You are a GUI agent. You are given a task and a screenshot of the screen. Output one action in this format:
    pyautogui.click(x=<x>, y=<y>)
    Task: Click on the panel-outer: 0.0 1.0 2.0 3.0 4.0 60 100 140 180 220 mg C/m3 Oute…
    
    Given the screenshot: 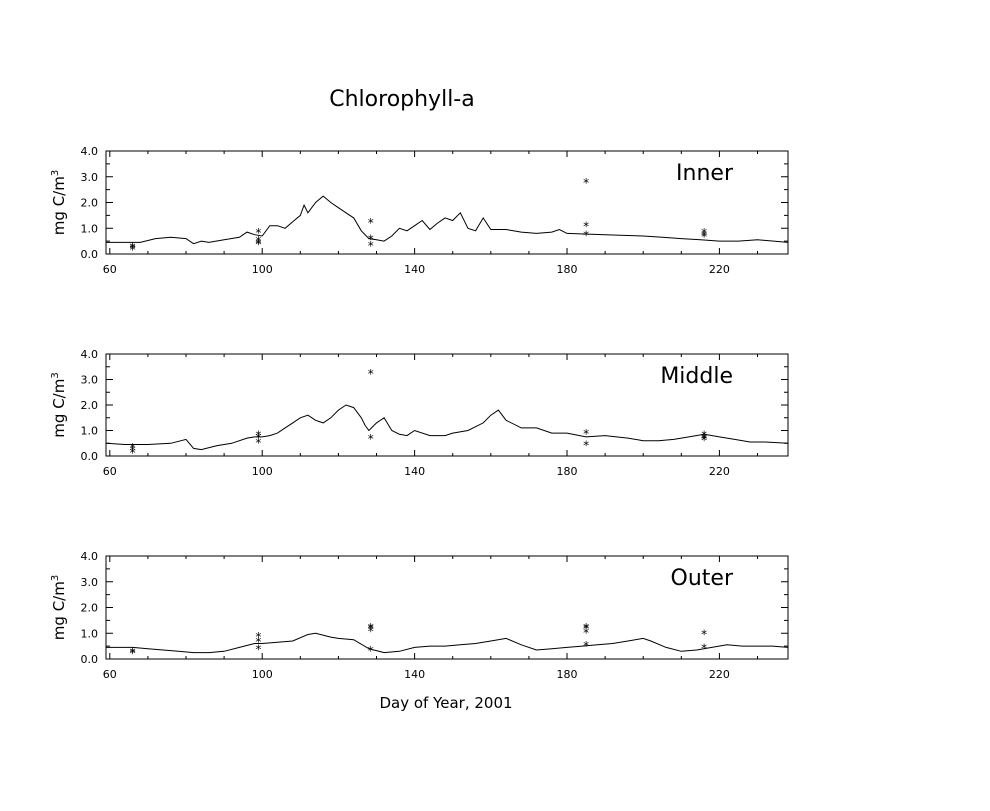 What is the action you would take?
    pyautogui.click(x=419, y=615)
    